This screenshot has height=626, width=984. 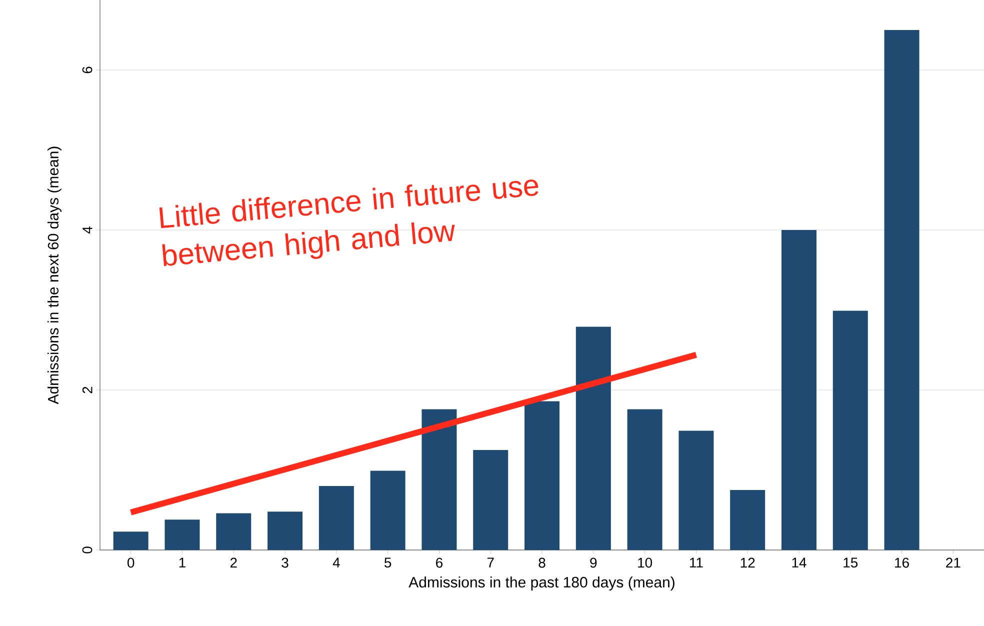 What do you see at coordinates (182, 563) in the screenshot?
I see `x-tick-label: 1` at bounding box center [182, 563].